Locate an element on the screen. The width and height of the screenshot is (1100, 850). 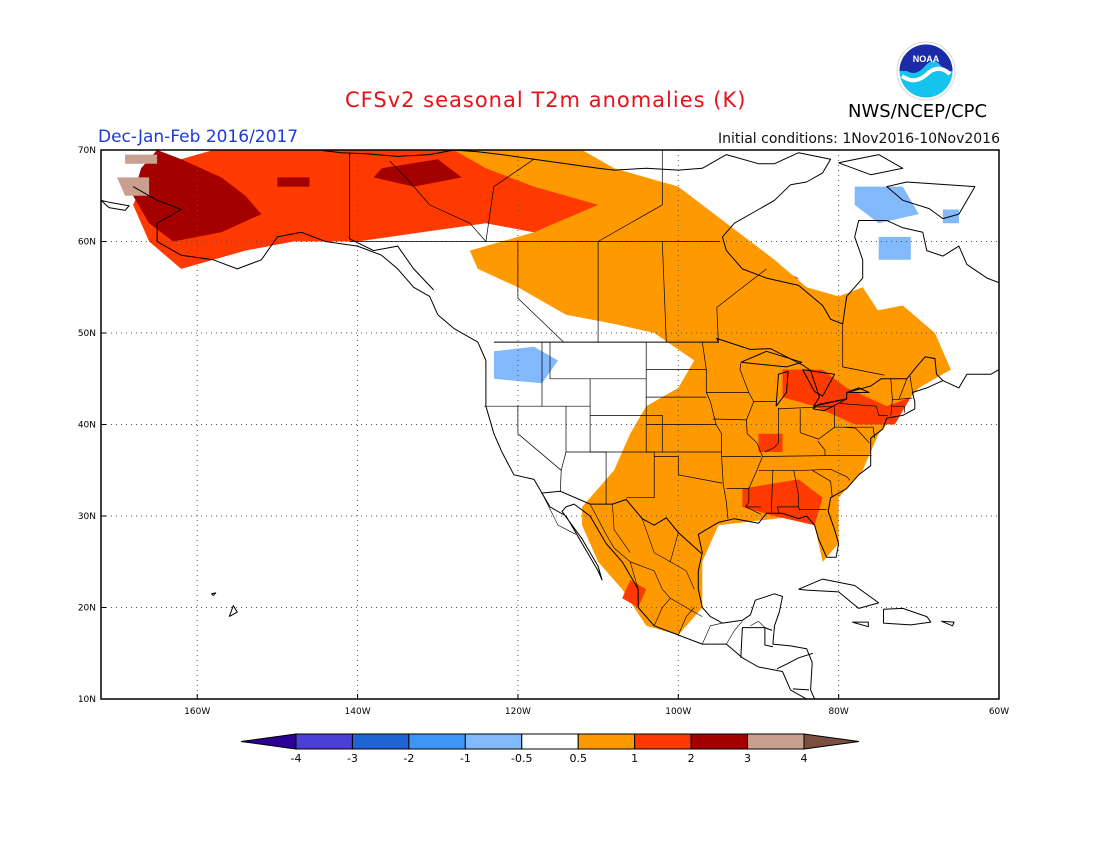
noaa-logo: NOAA is located at coordinates (926, 71).